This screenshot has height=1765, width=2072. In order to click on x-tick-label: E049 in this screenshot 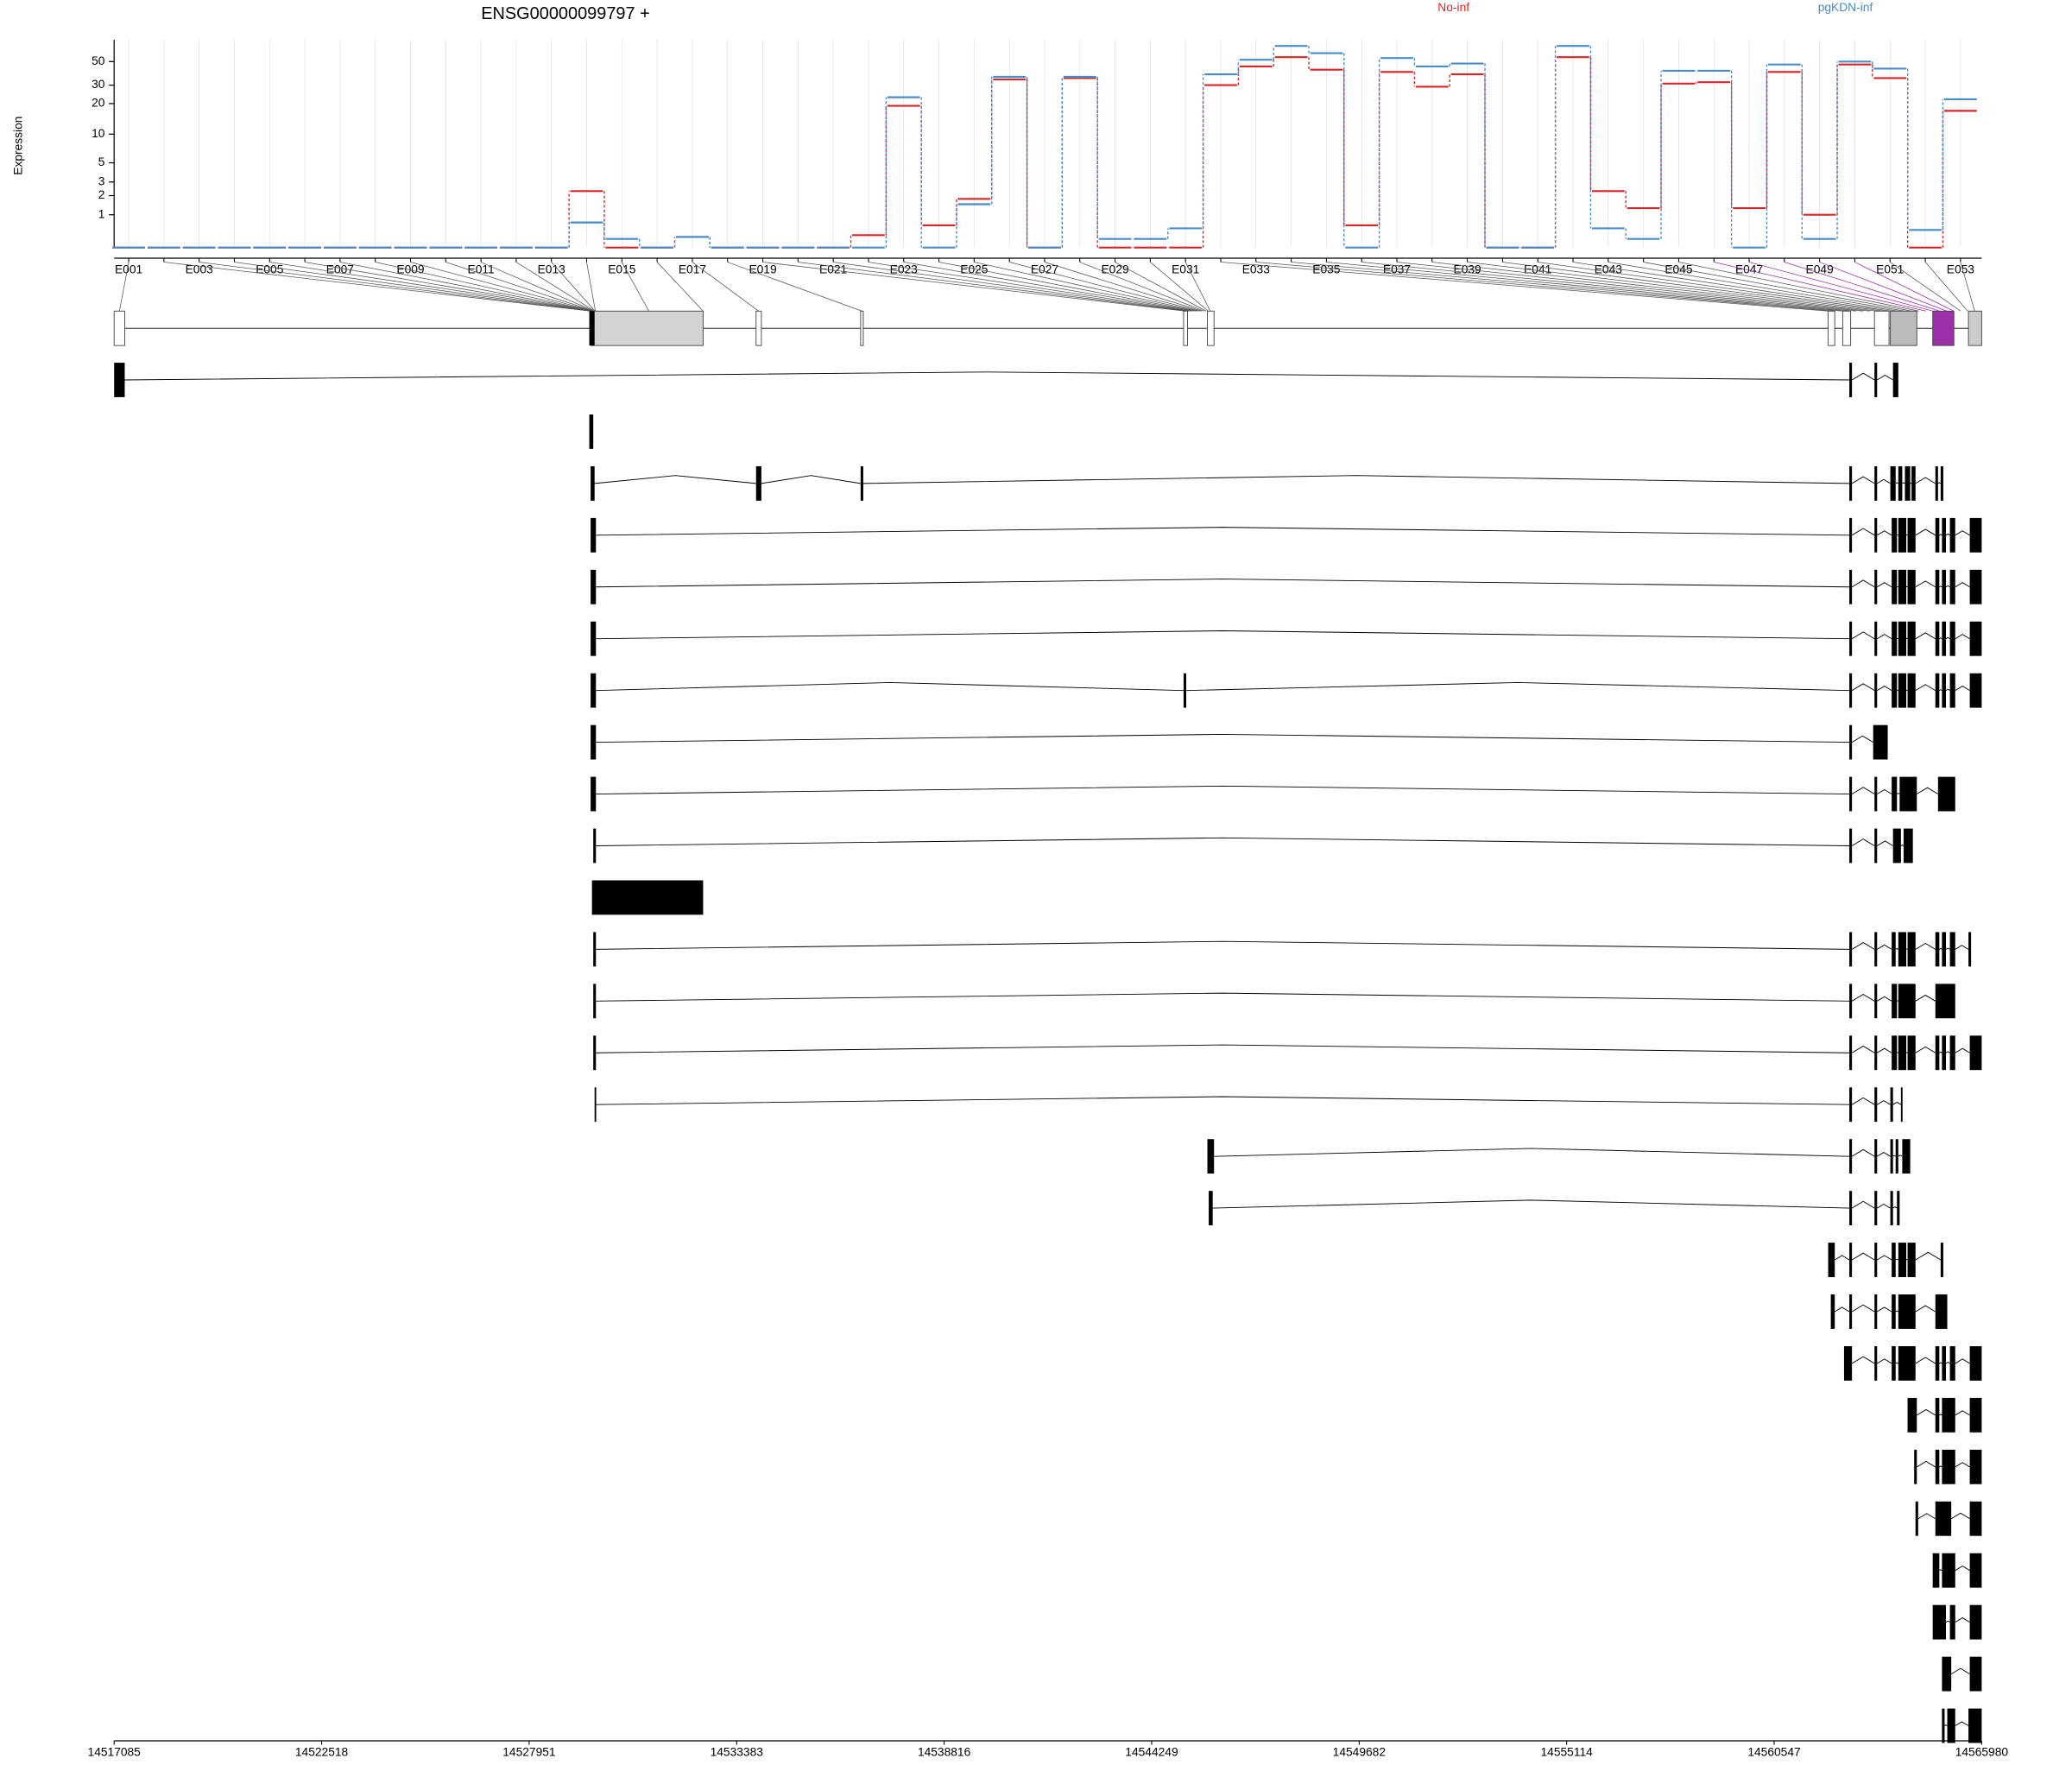, I will do `click(1820, 269)`.